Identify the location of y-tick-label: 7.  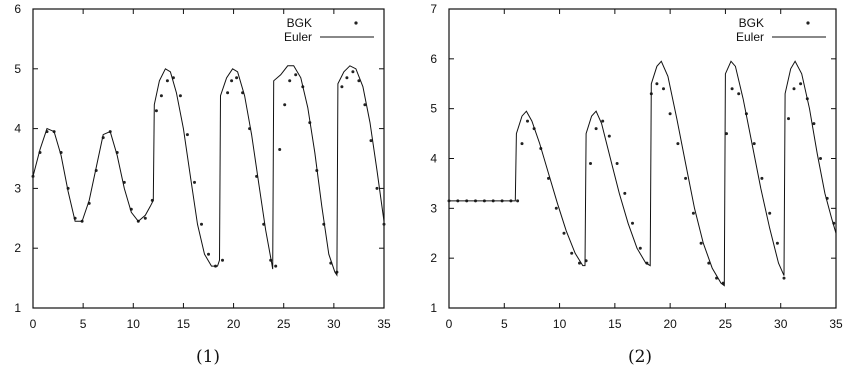
(433, 9).